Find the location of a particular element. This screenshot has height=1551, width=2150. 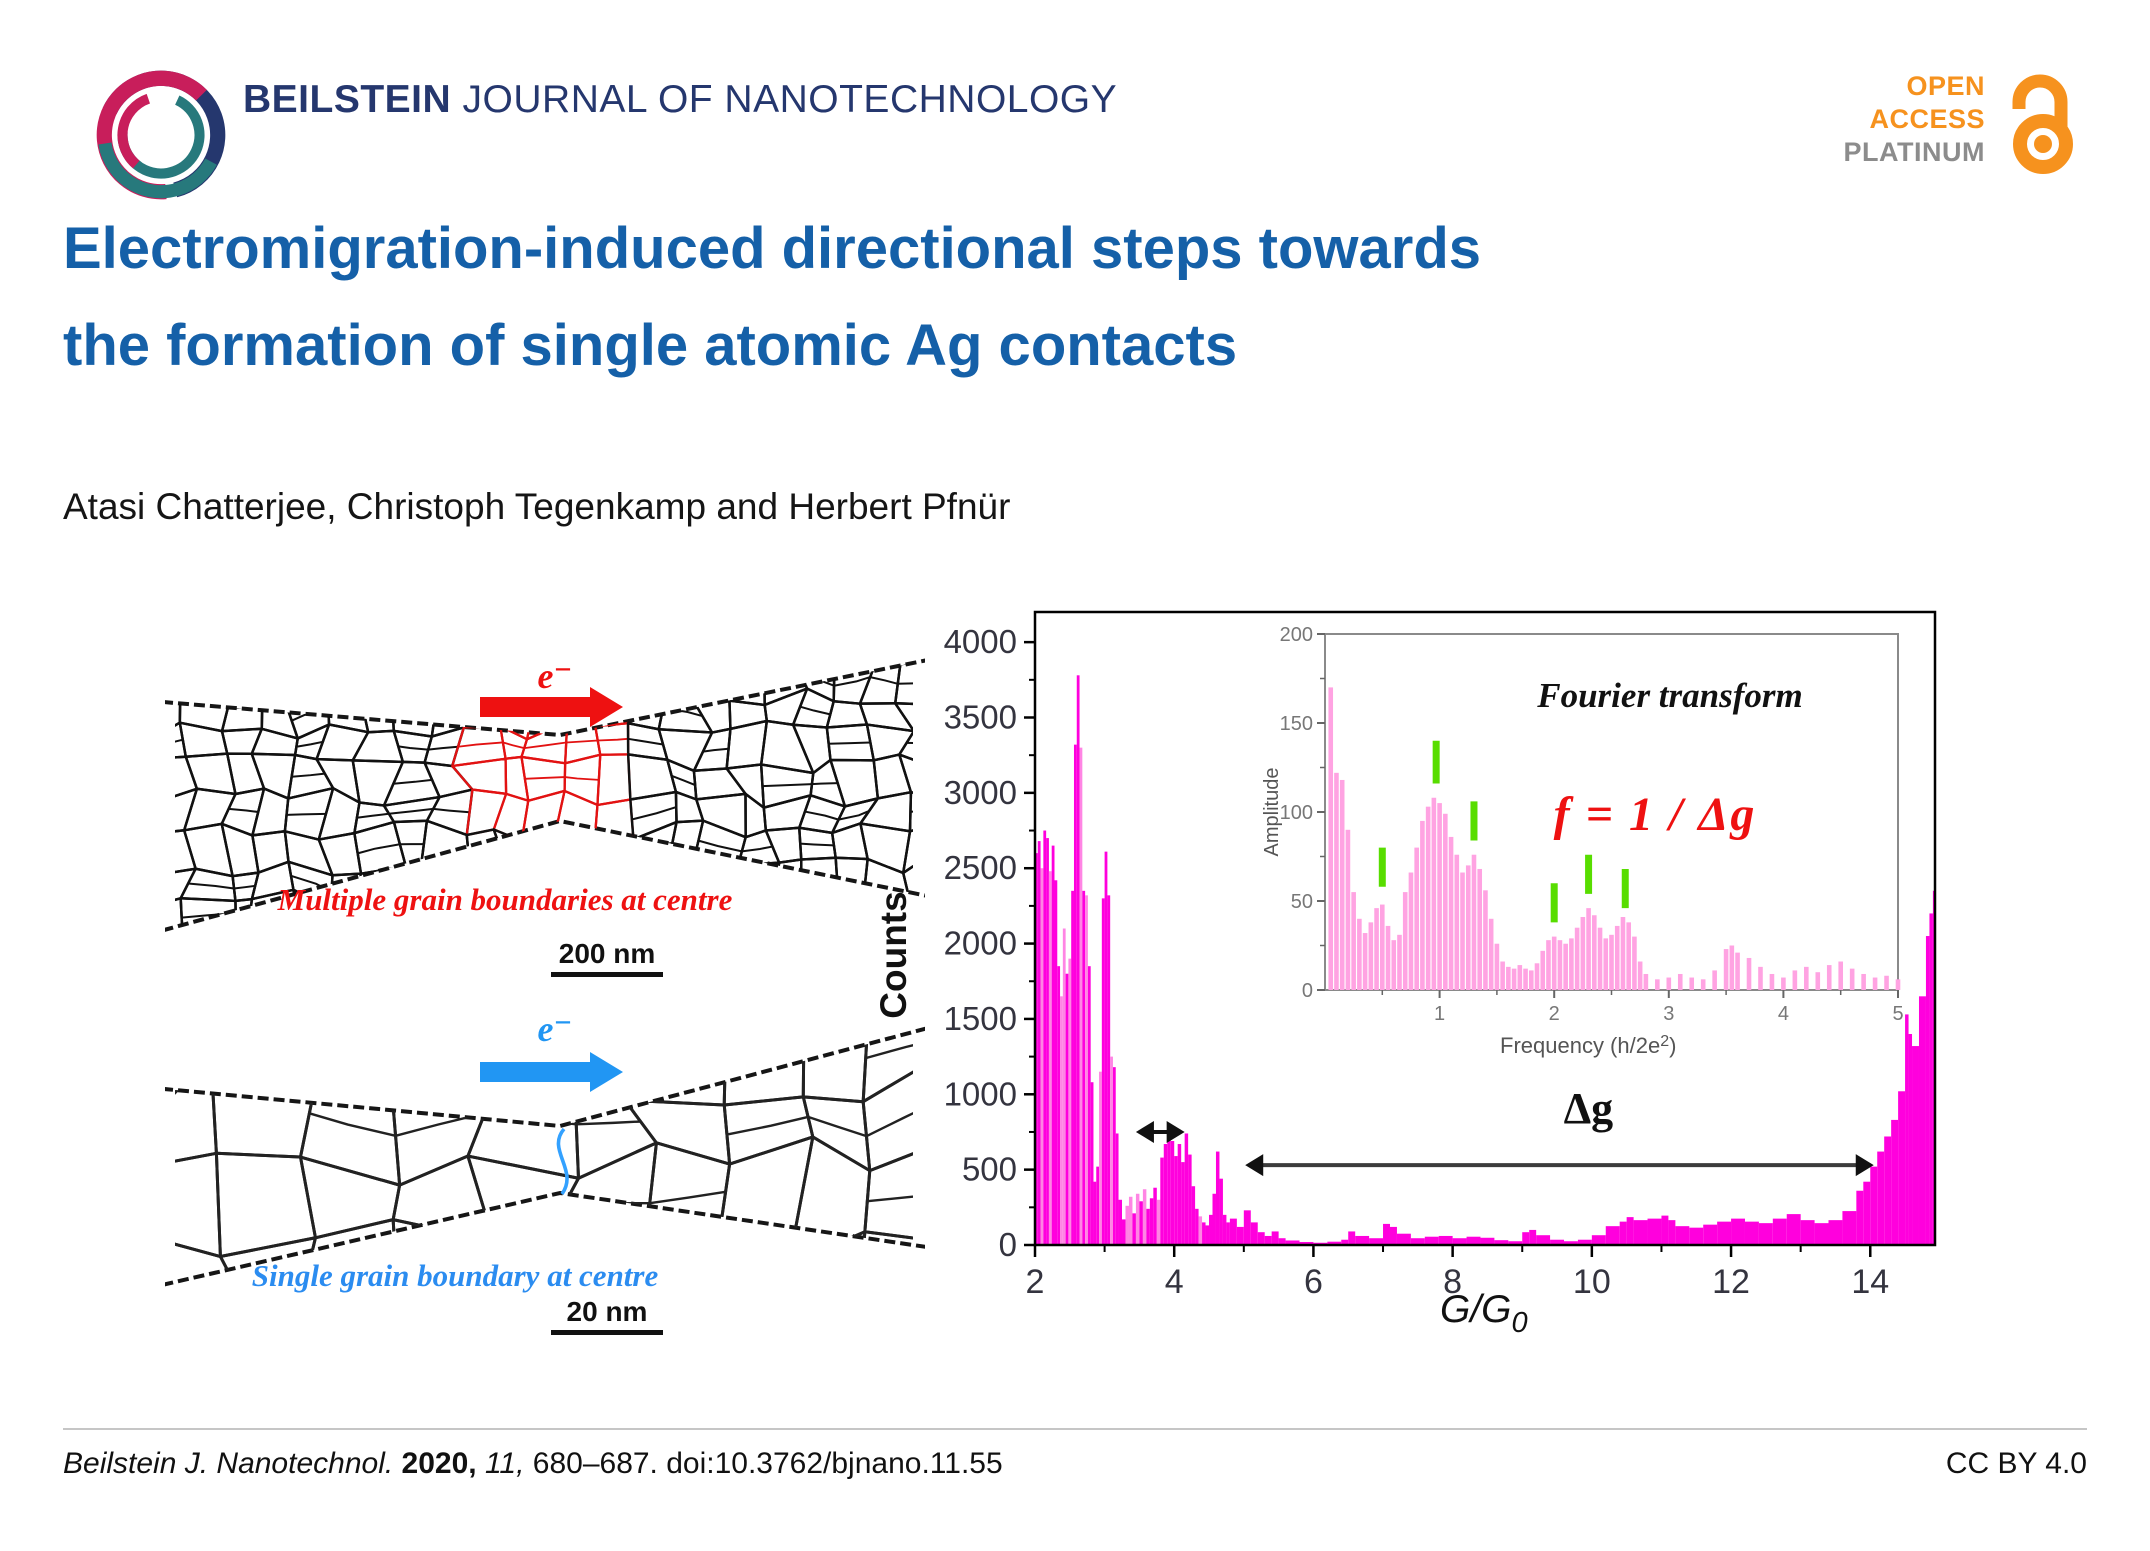

badge-access: ACCESS is located at coordinates (1927, 119).